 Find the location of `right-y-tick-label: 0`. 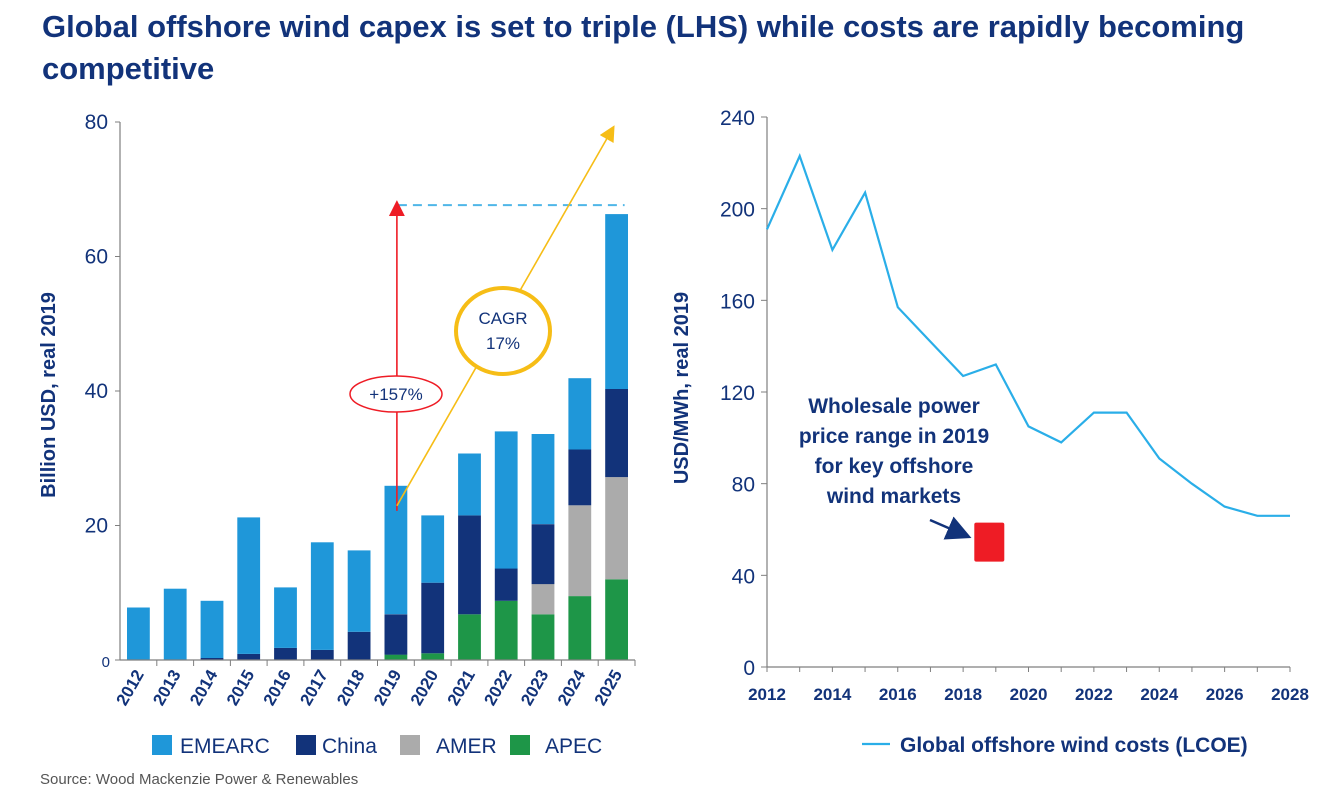

right-y-tick-label: 0 is located at coordinates (749, 668).